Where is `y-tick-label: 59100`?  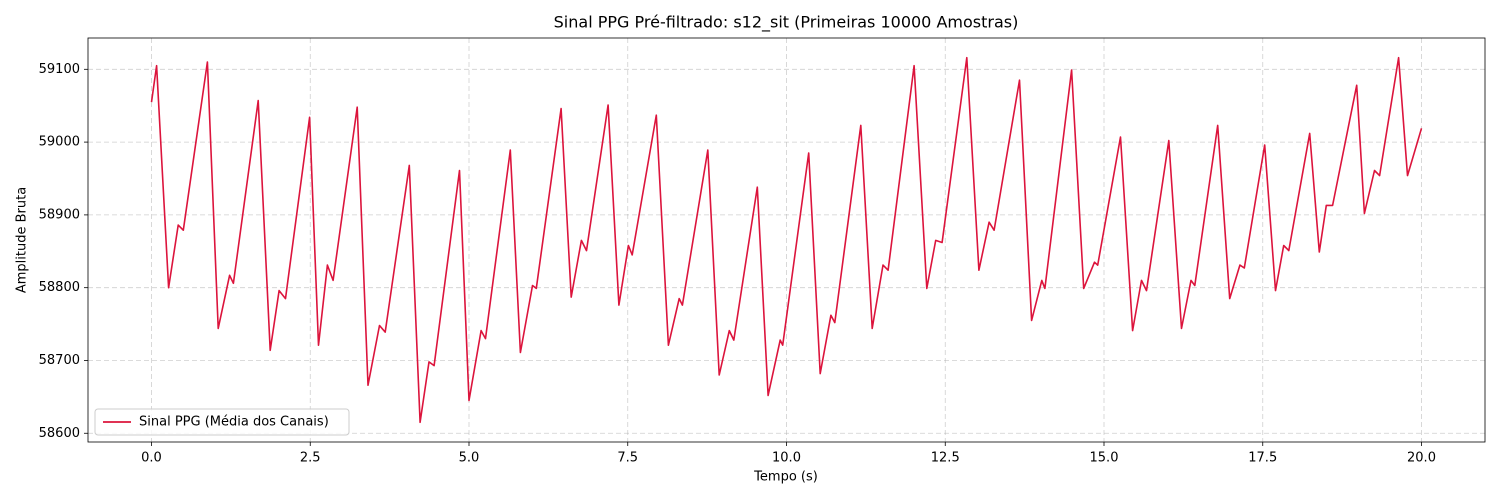 y-tick-label: 59100 is located at coordinates (59, 69).